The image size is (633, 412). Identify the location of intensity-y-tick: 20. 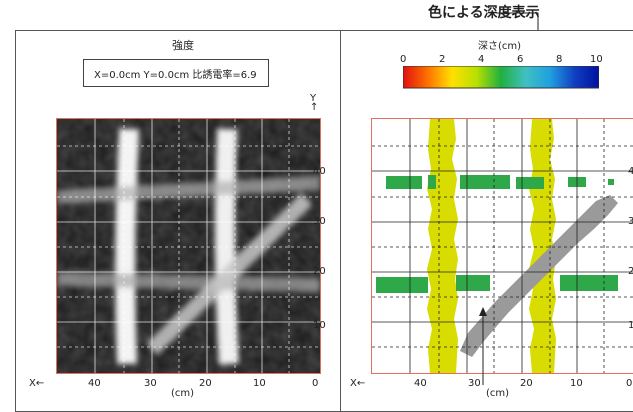
(319, 271).